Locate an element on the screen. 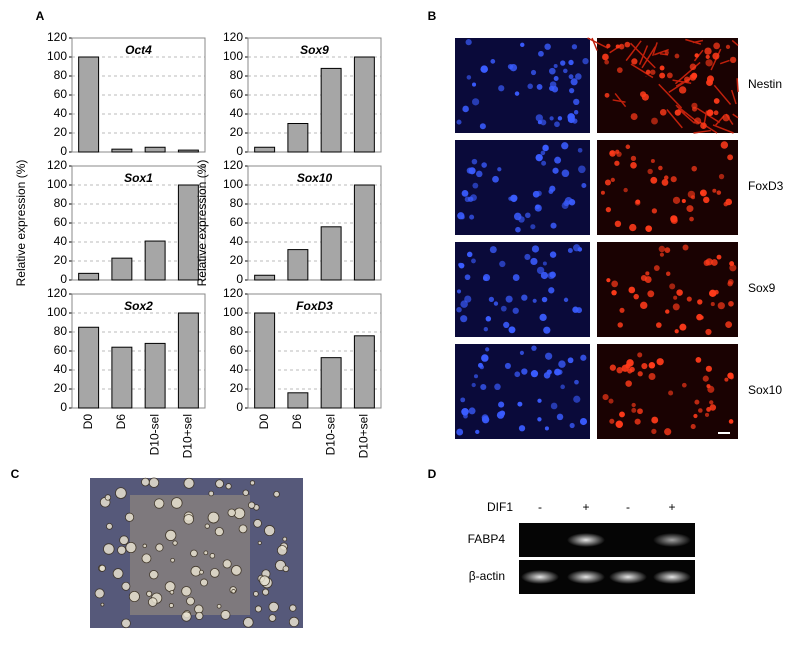  chart-title: Sox1 is located at coordinates (138, 178).